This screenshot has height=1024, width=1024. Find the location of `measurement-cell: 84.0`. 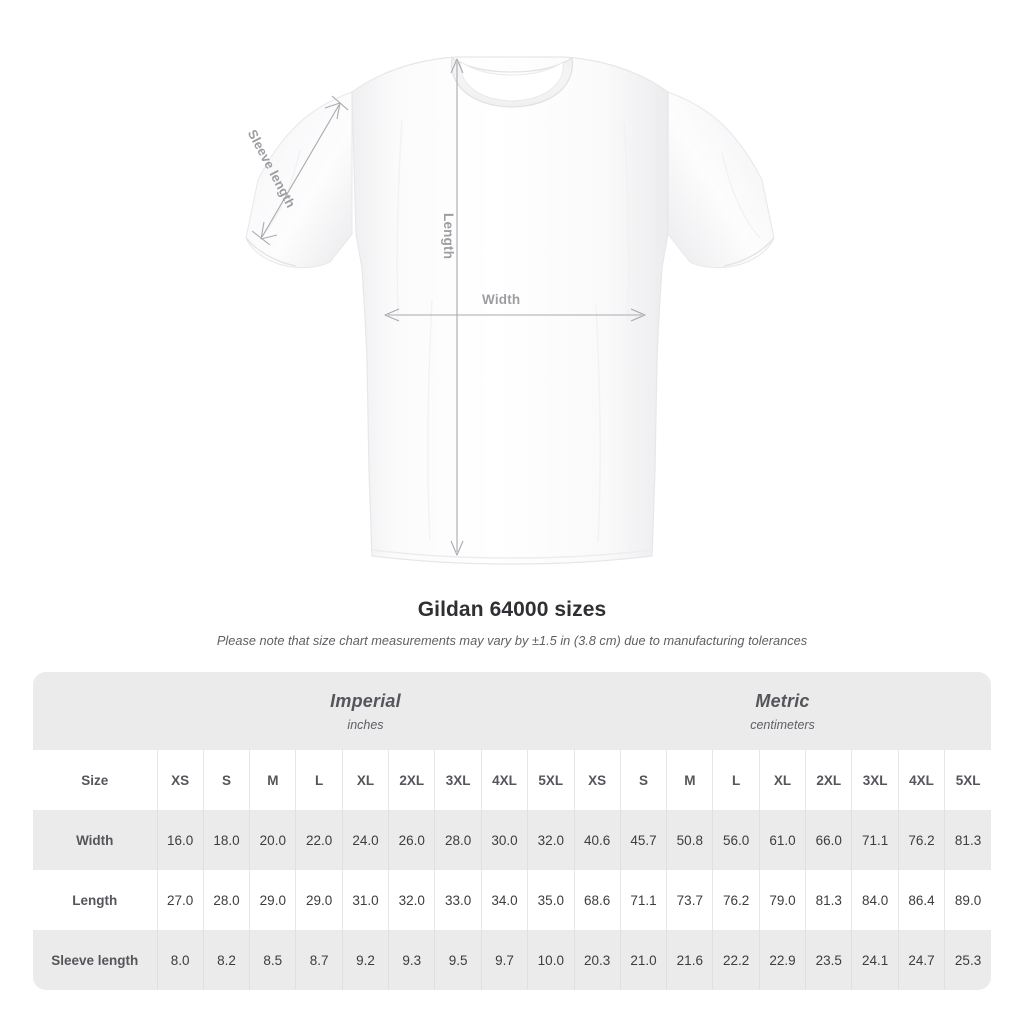

measurement-cell: 84.0 is located at coordinates (875, 900).